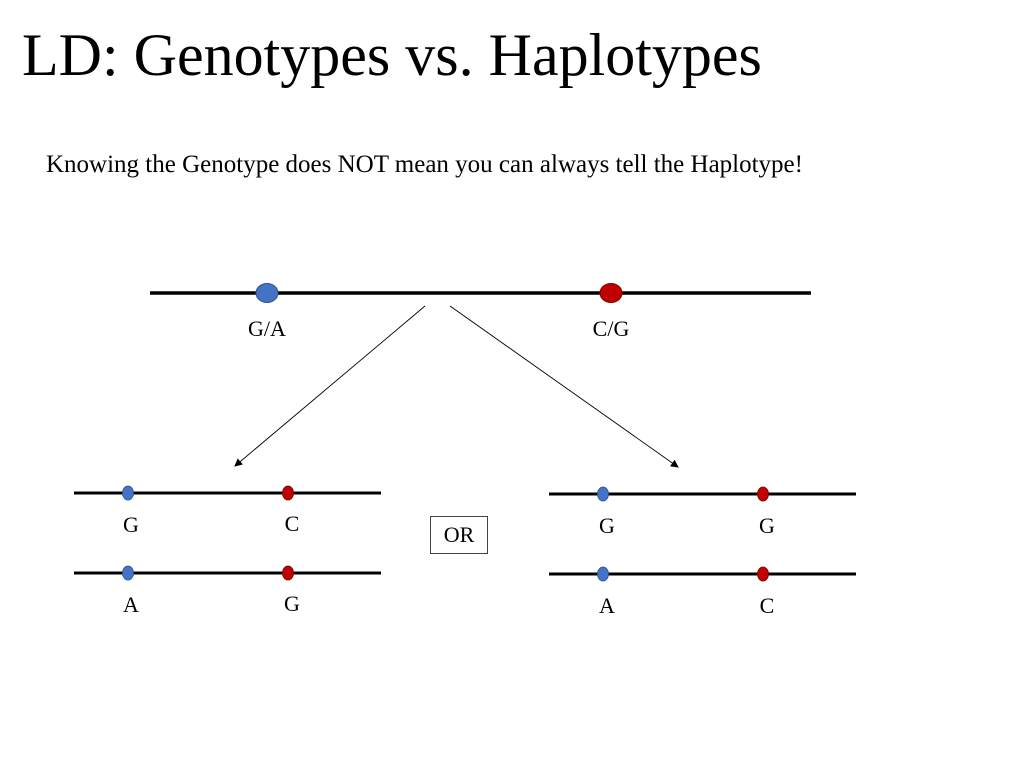 The height and width of the screenshot is (768, 1024). Describe the element at coordinates (702, 512) in the screenshot. I see `right-chromosome-1: G G` at that location.